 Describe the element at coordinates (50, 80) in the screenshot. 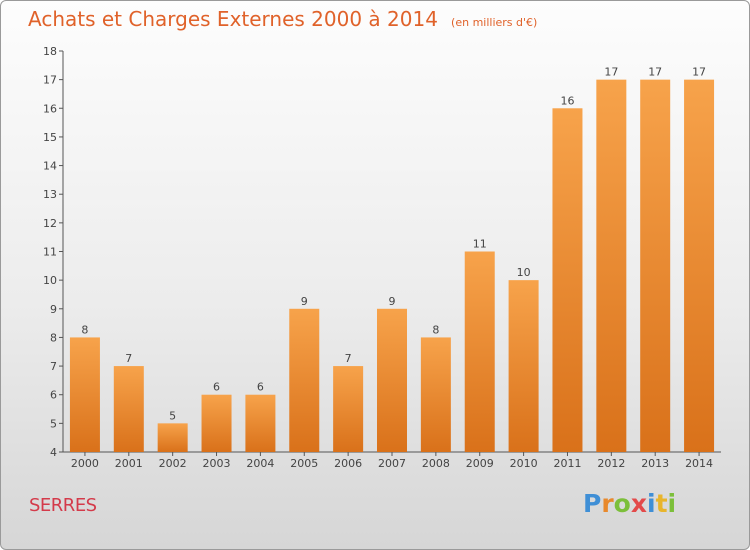

I see `y-tick-label: 17` at that location.